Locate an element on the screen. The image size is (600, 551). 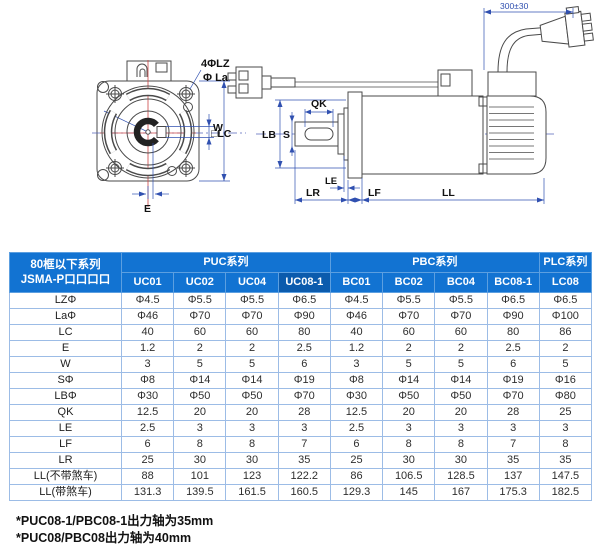
spec-cell: 131.3 is located at coordinates (147, 492).